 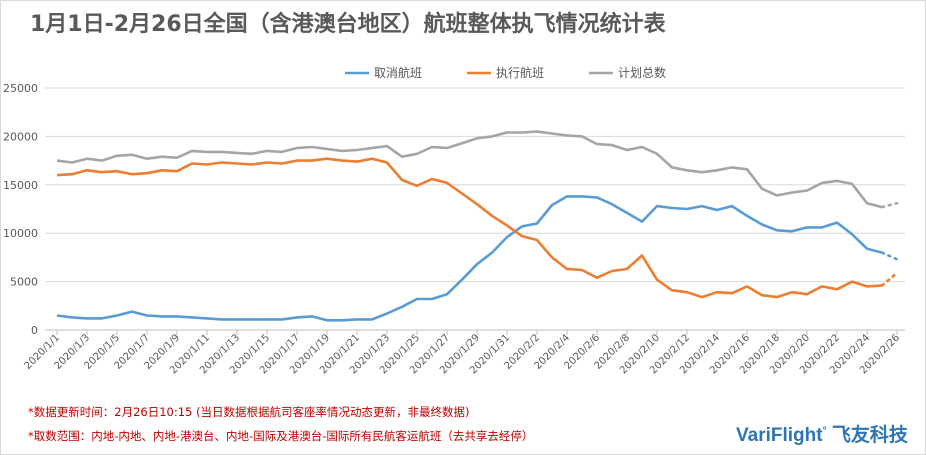 I want to click on legend-label: 执行航班, so click(x=520, y=72).